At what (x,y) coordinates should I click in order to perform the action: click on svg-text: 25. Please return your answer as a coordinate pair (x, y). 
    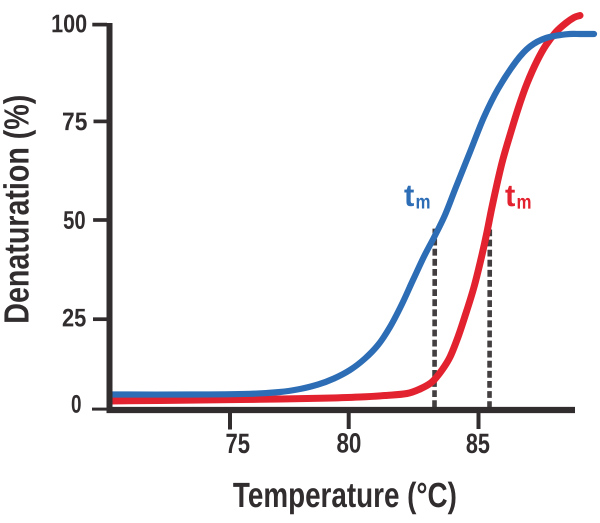
    Looking at the image, I should click on (74, 318).